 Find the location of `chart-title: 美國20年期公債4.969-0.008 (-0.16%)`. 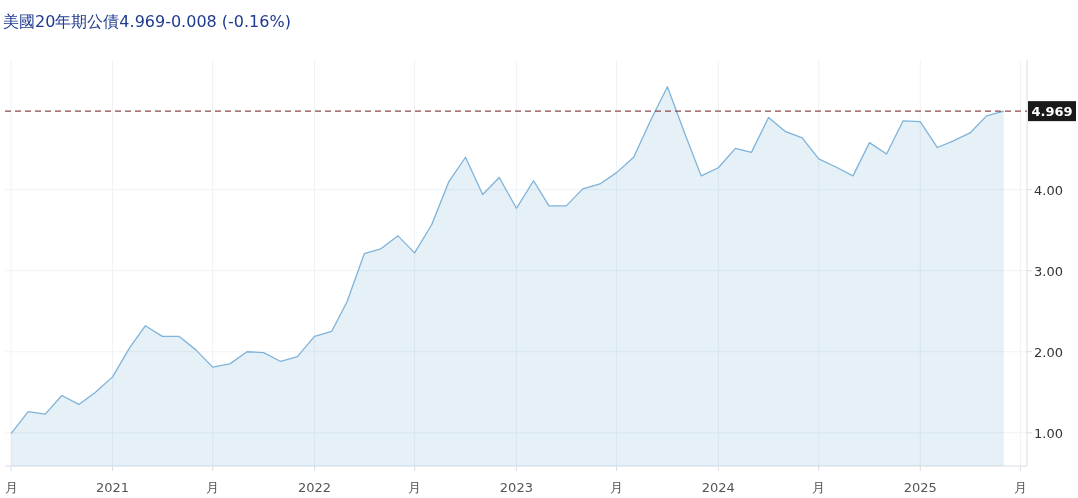

chart-title: 美國20年期公債4.969-0.008 (-0.16%) is located at coordinates (147, 21).